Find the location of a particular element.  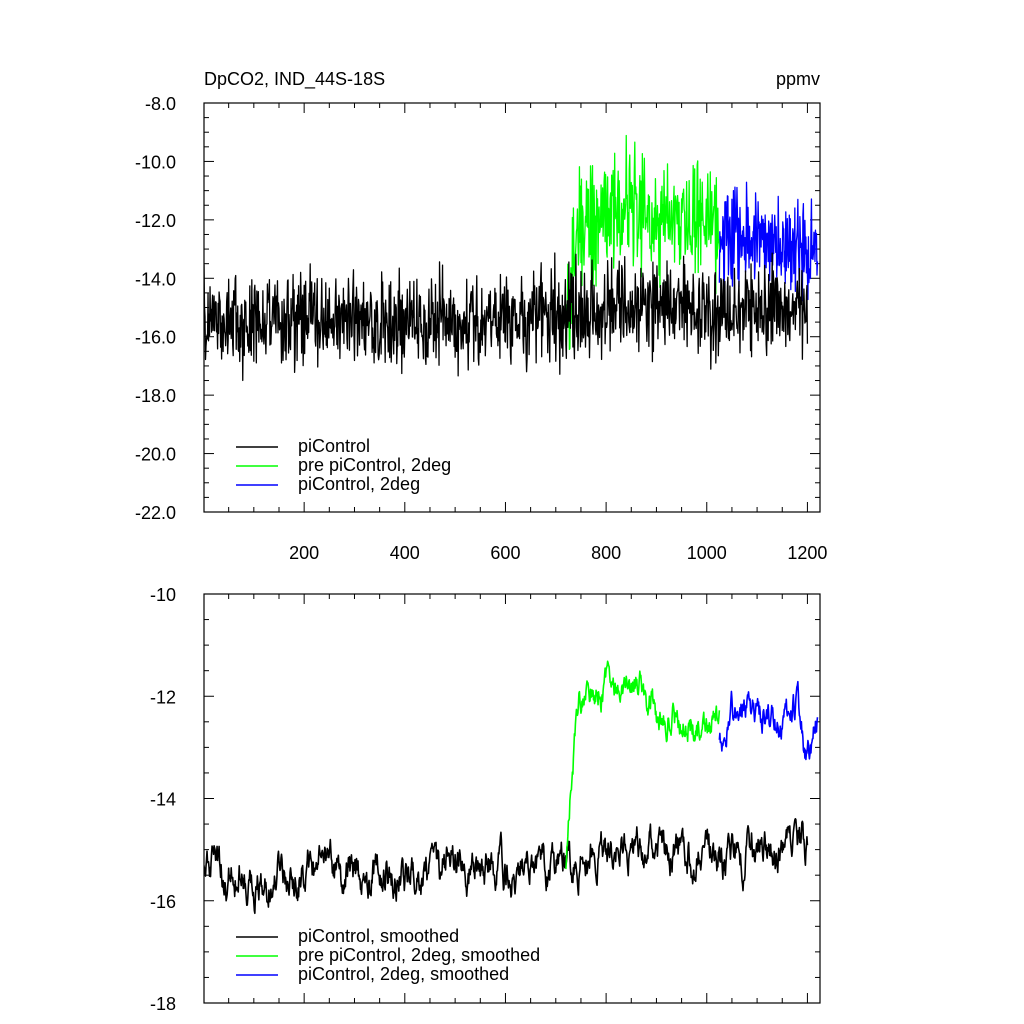

x-tick-label: 400 is located at coordinates (405, 553).